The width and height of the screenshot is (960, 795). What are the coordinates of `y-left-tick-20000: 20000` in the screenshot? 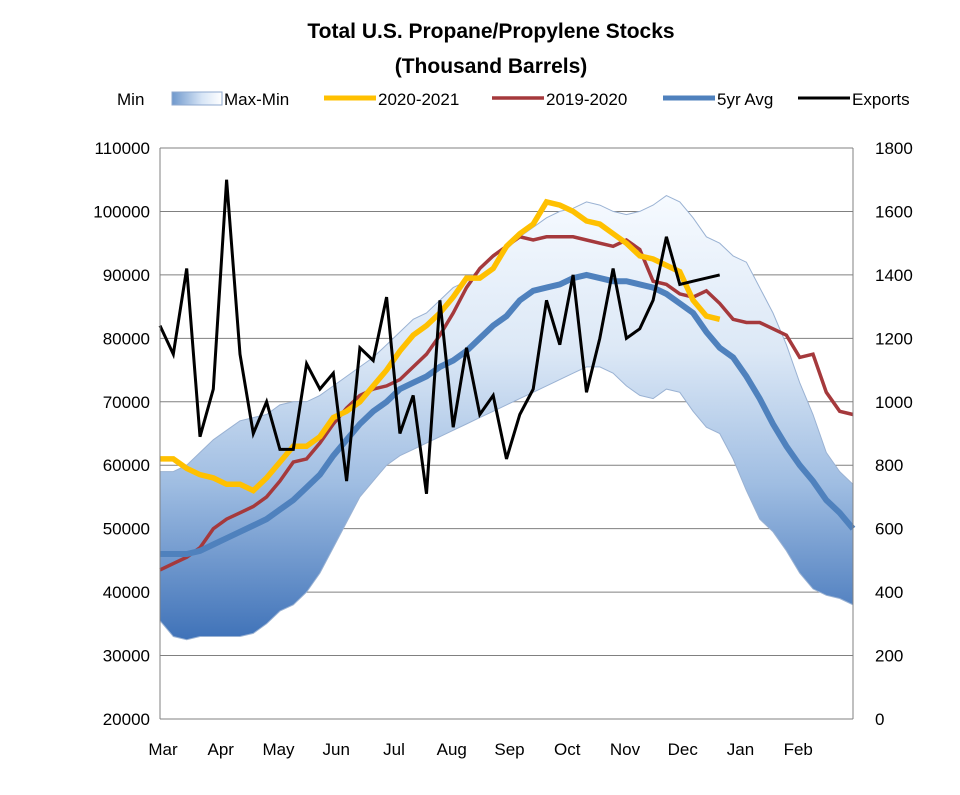 It's located at (126, 719).